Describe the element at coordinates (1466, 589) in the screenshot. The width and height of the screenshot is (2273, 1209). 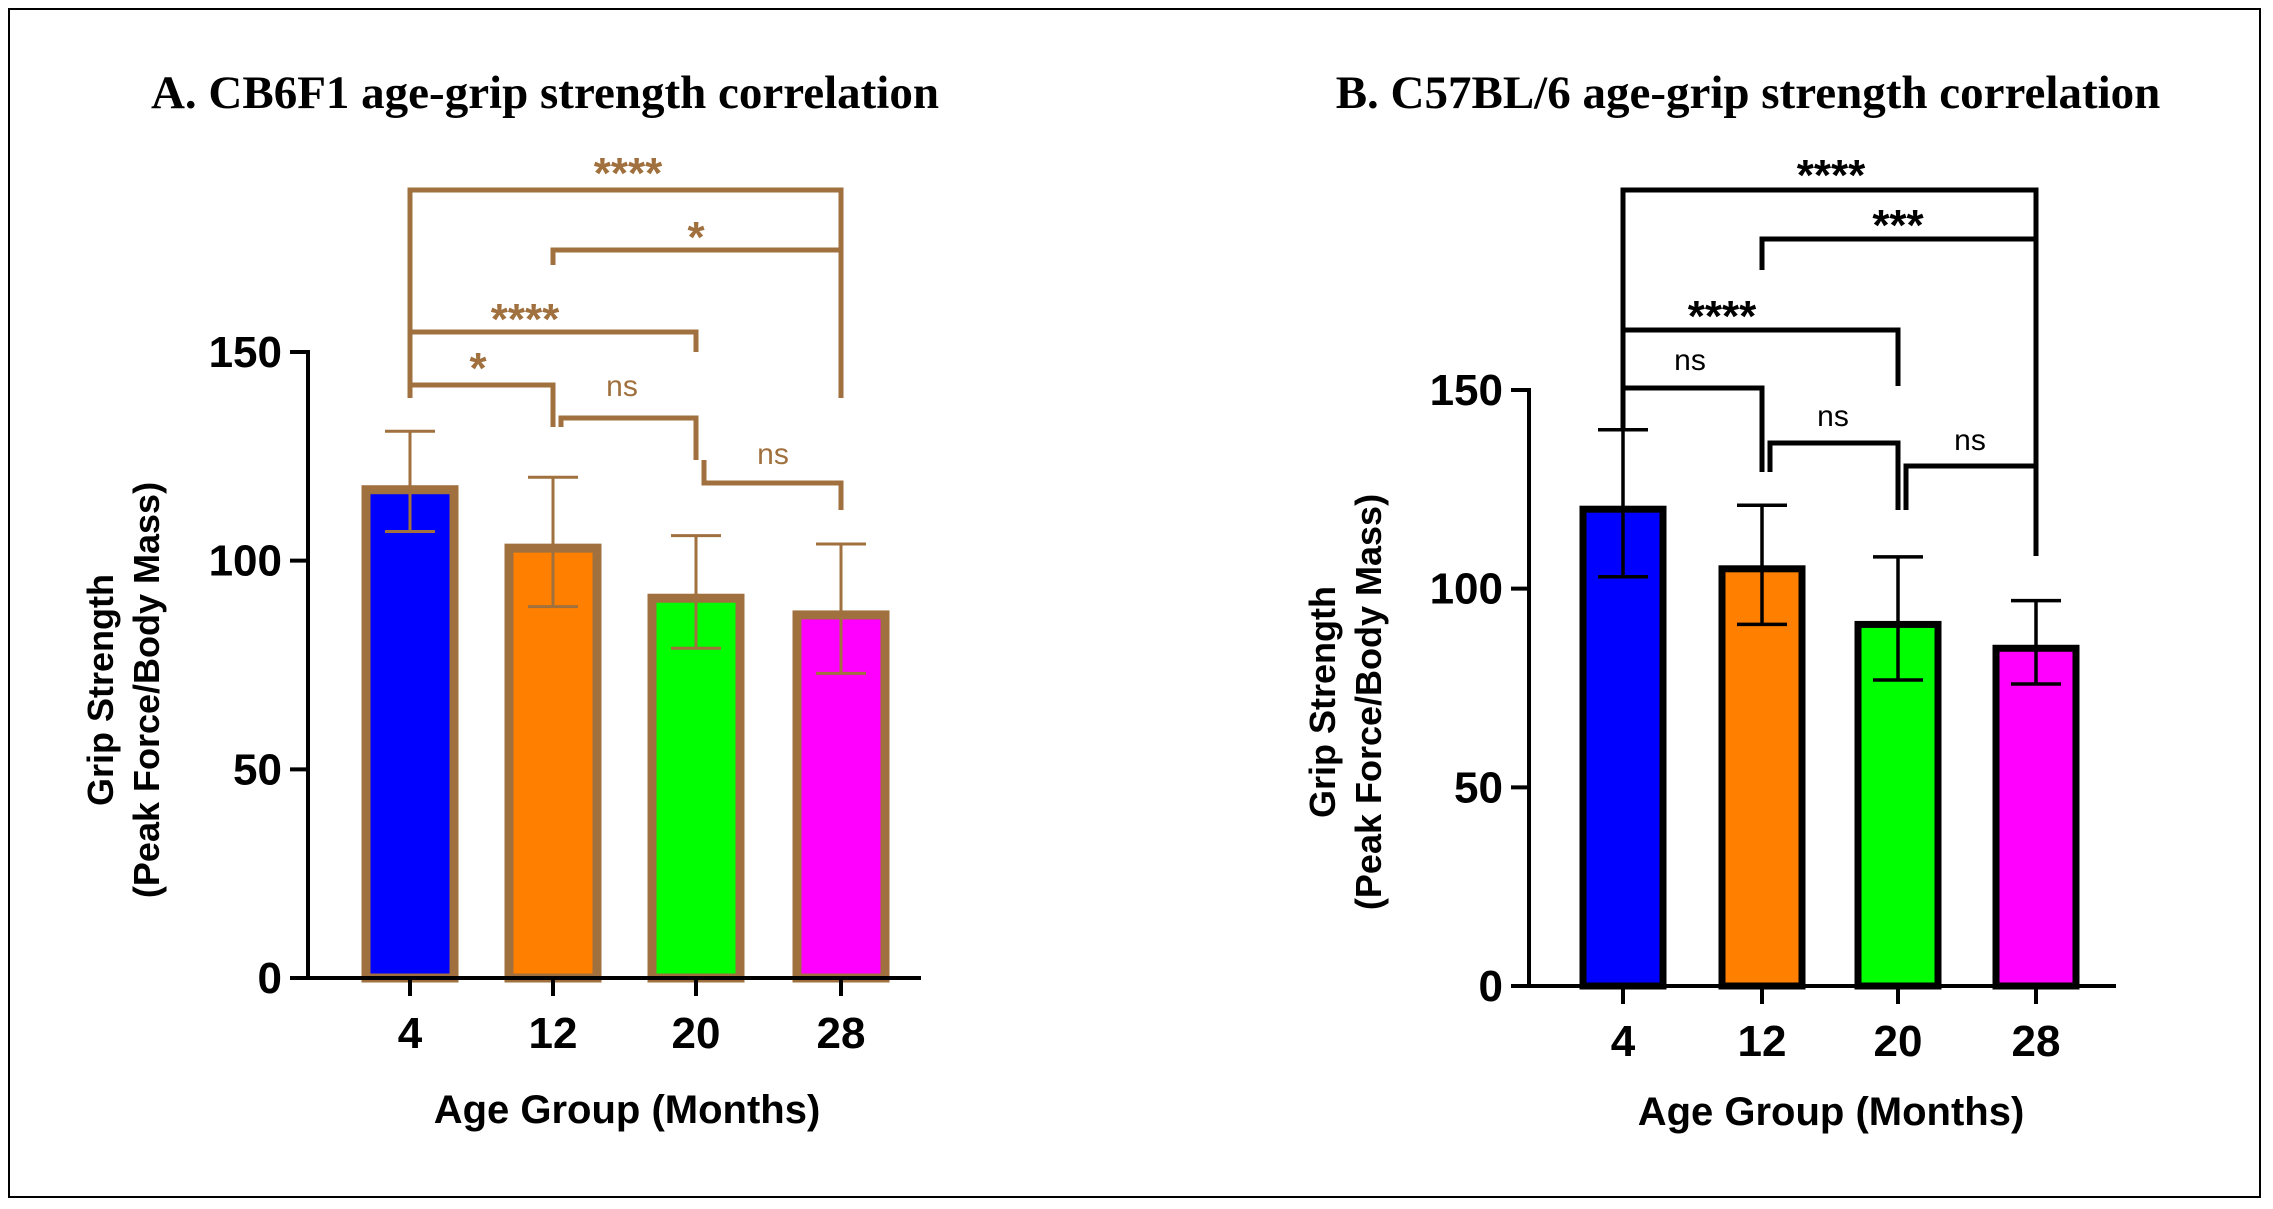
I see `panel-b-y-tick-label: 100` at that location.